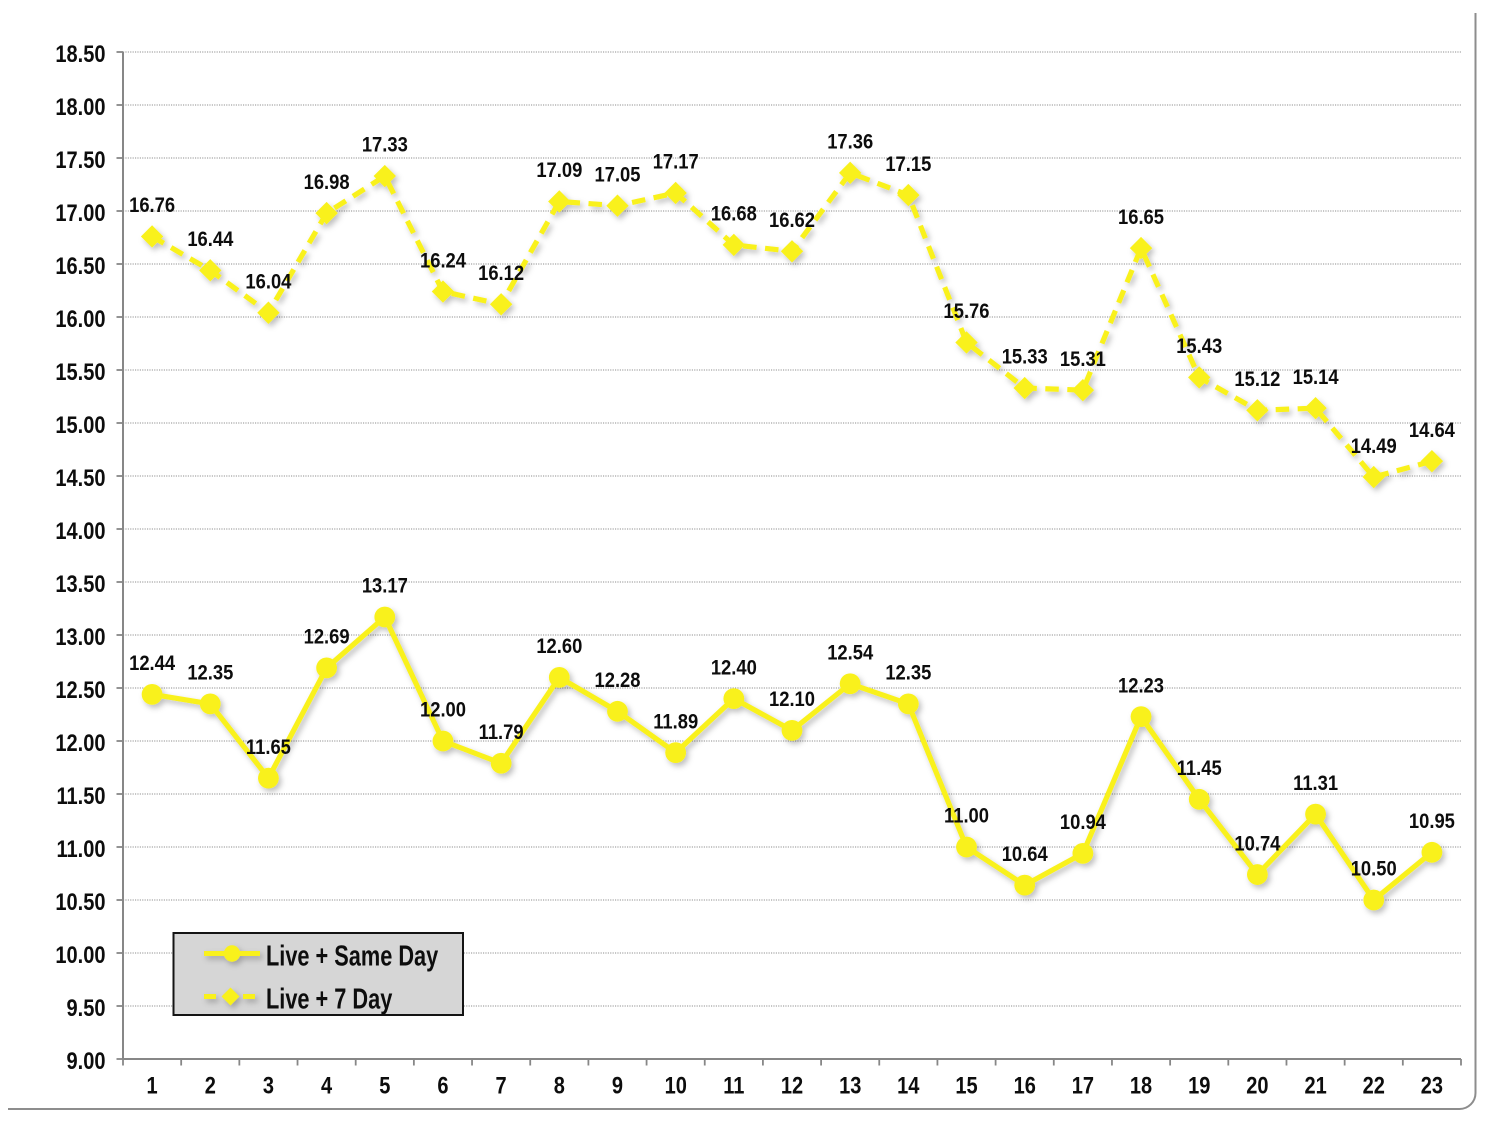 The width and height of the screenshot is (1488, 1128). I want to click on svg-text: 18, so click(1141, 1085).